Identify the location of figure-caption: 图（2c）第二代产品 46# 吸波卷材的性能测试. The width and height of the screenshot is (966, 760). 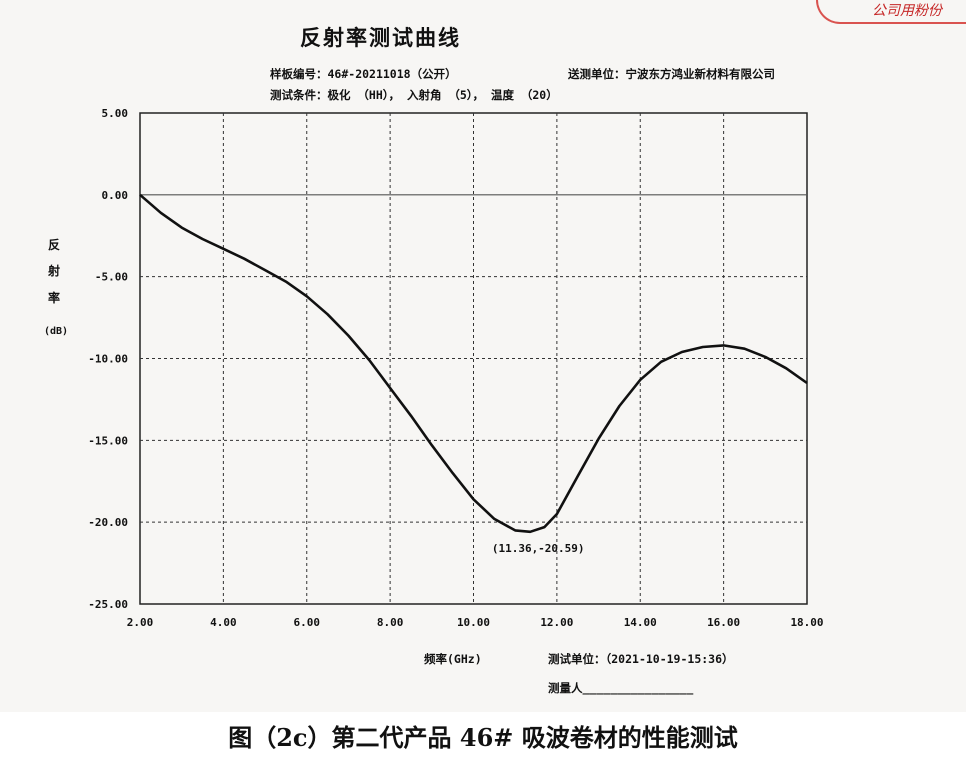
(483, 737).